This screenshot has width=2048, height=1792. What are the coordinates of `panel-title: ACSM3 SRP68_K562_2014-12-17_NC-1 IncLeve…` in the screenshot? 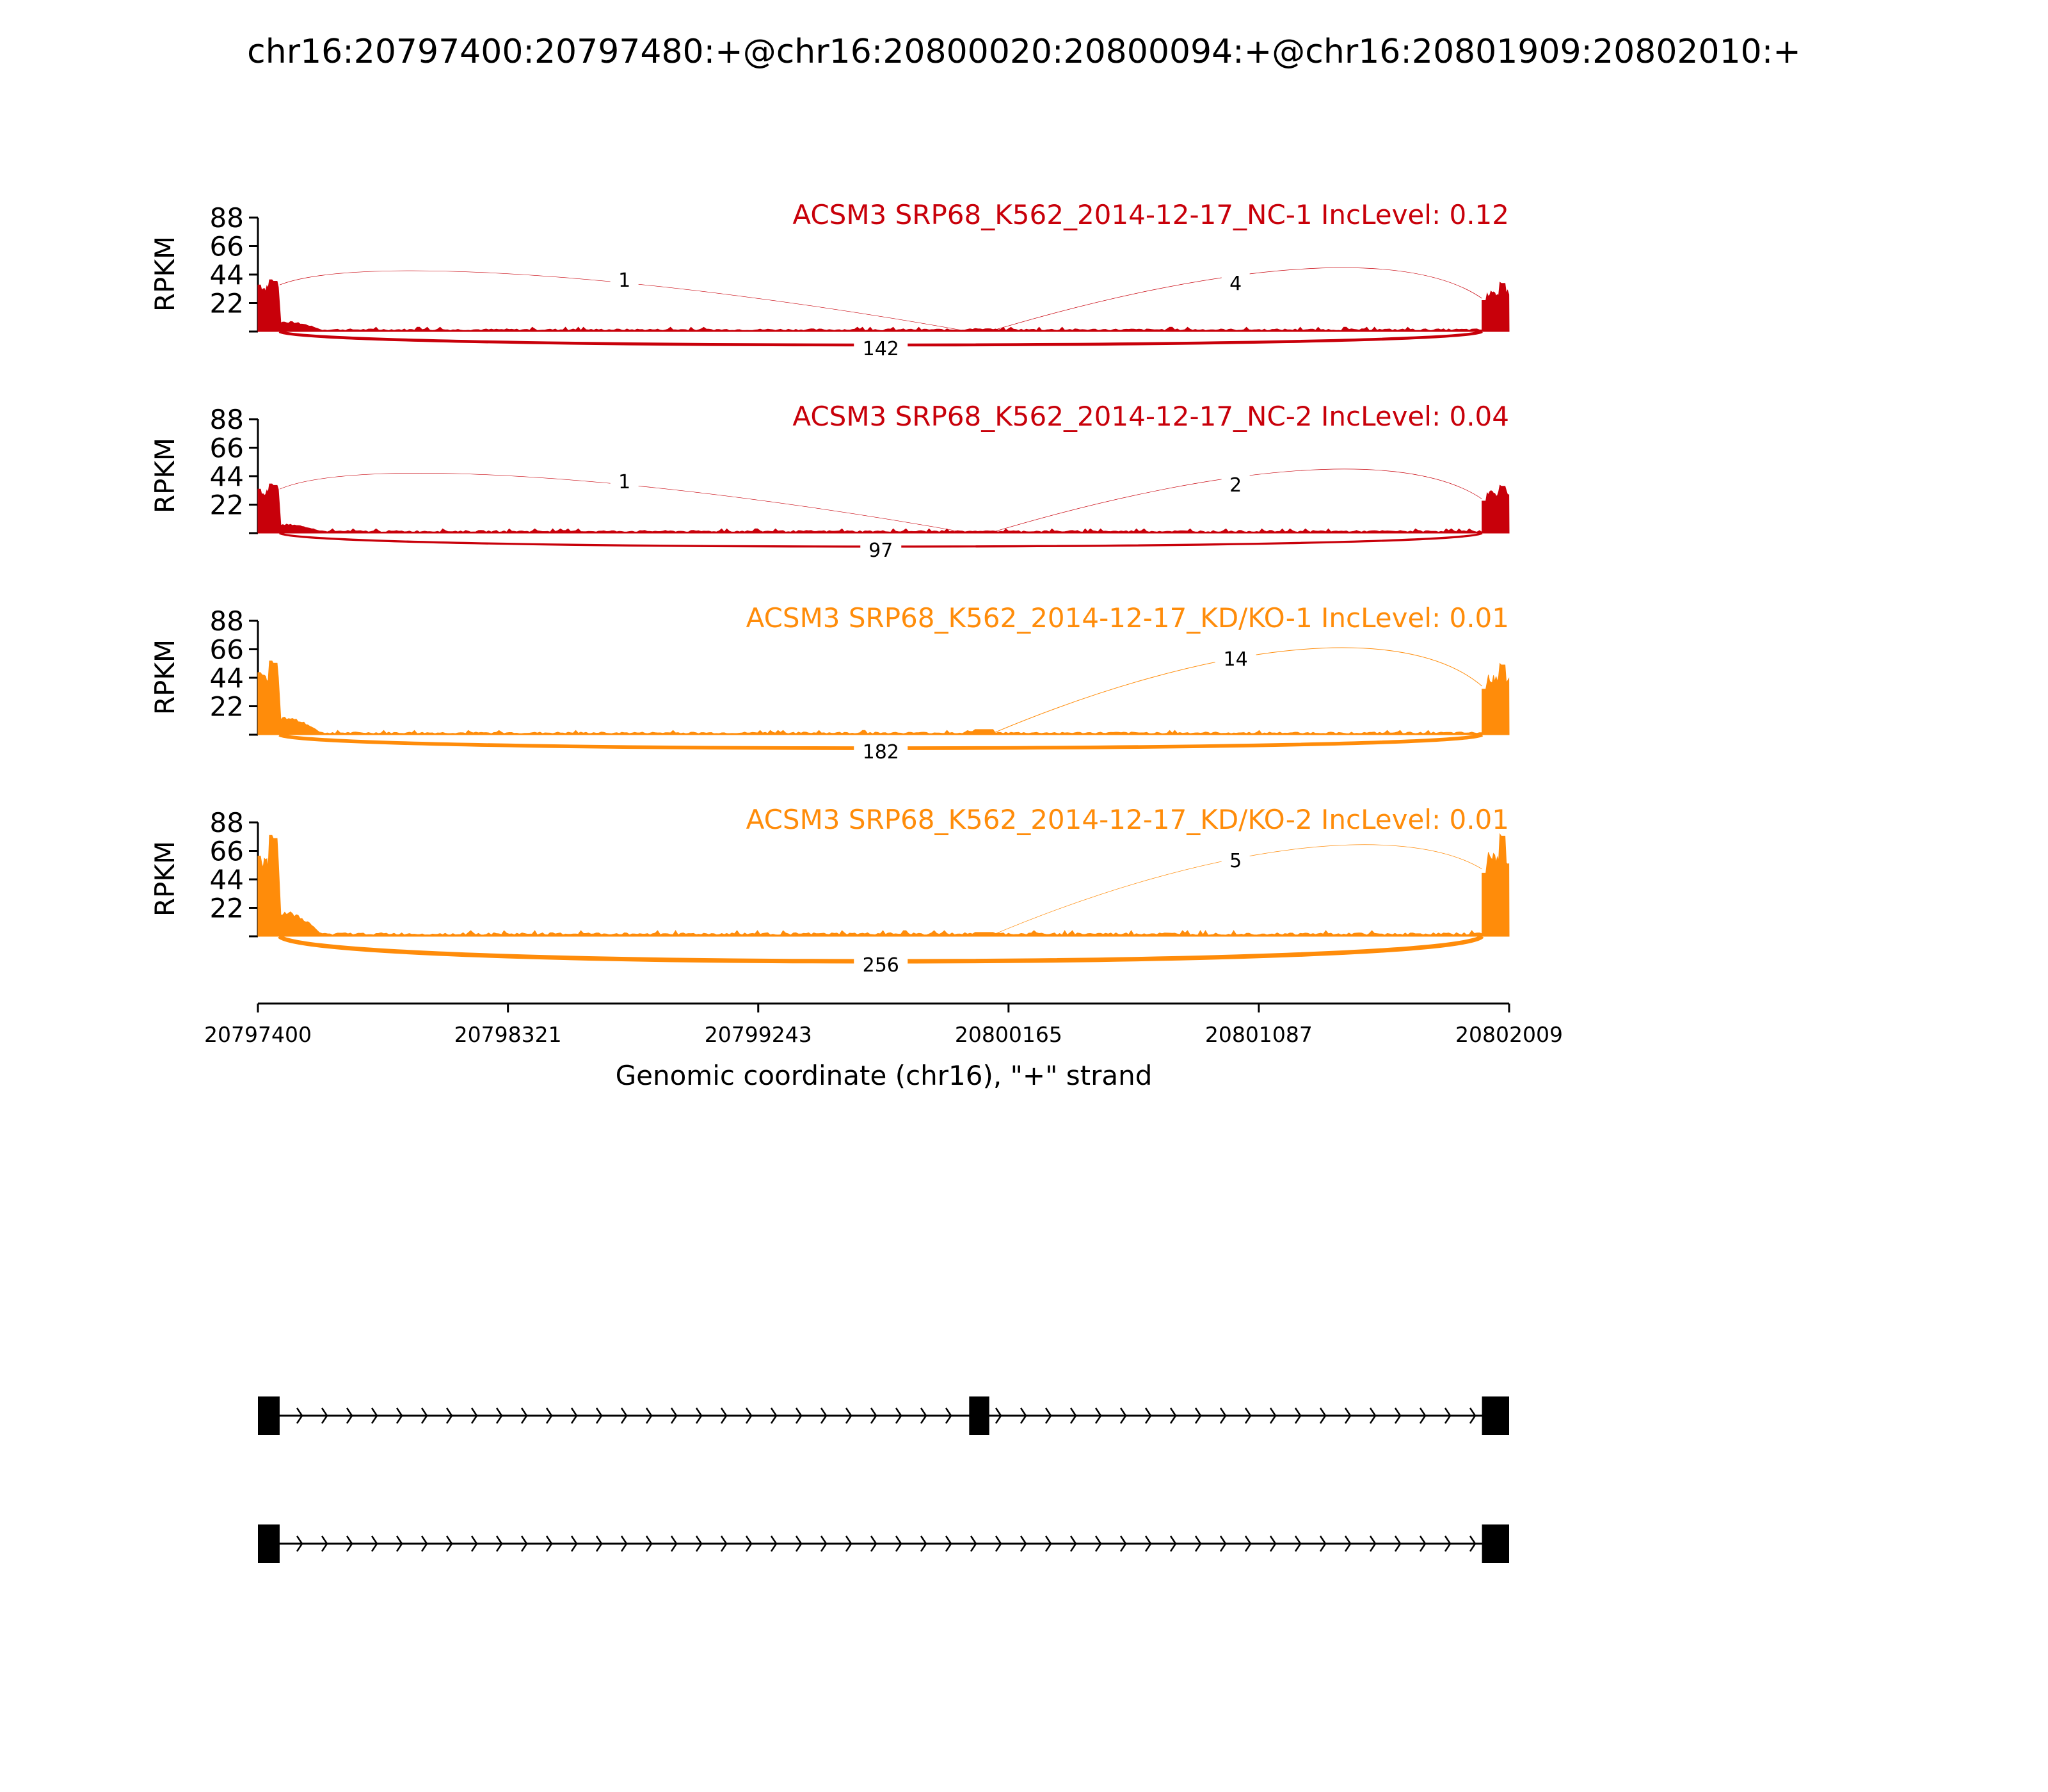 It's located at (1150, 214).